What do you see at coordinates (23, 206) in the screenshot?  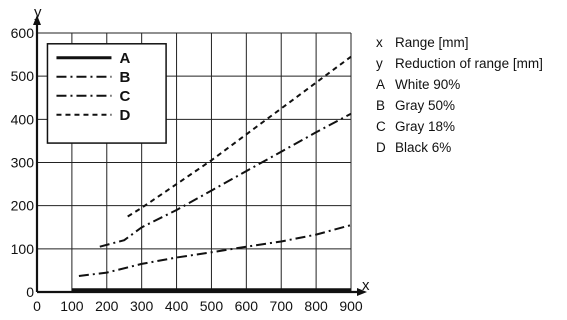 I see `y-tick-label: 200` at bounding box center [23, 206].